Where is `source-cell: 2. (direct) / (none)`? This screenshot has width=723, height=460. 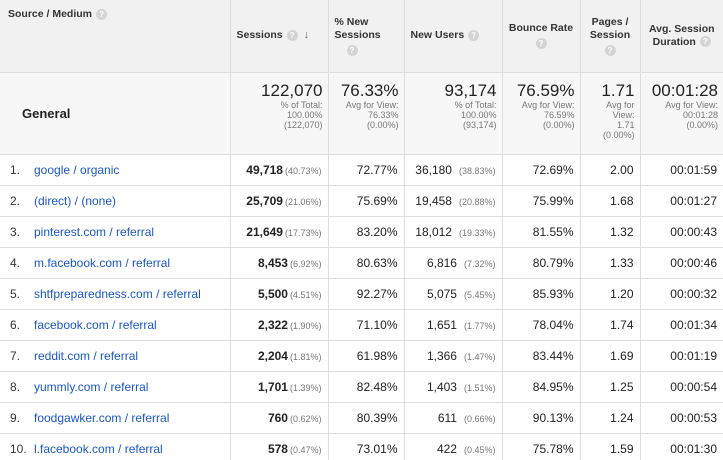 source-cell: 2. (direct) / (none) is located at coordinates (115, 201).